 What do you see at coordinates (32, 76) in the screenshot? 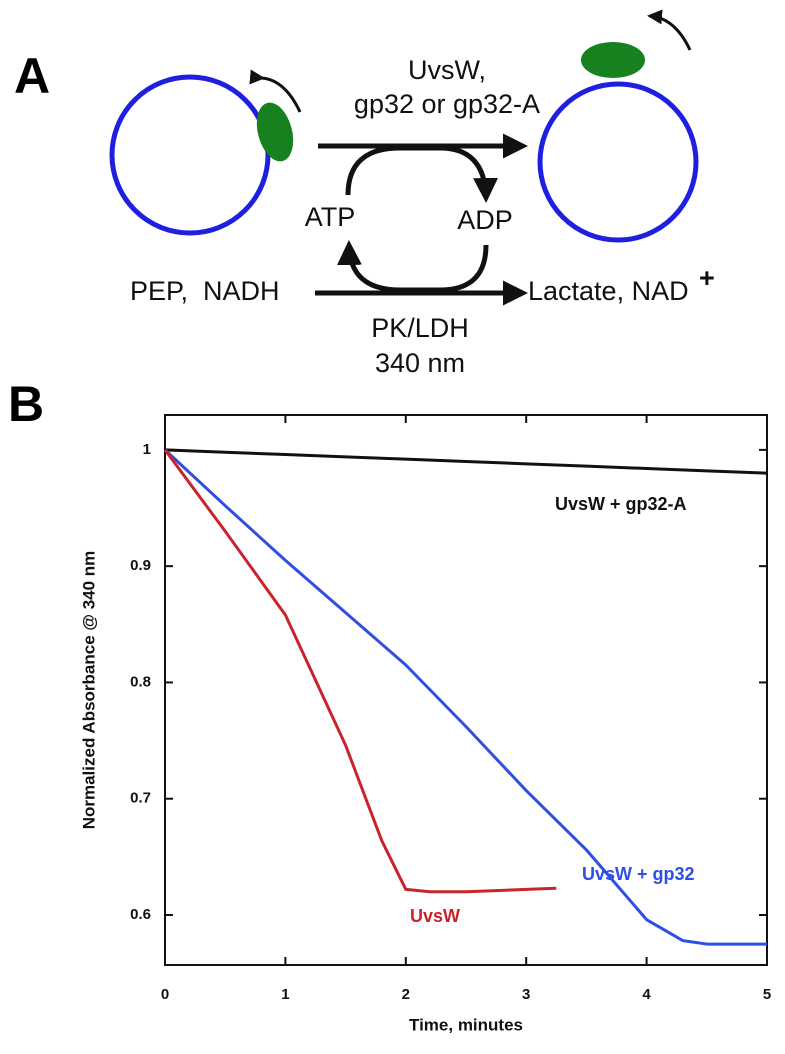
I see `panel-label: A` at bounding box center [32, 76].